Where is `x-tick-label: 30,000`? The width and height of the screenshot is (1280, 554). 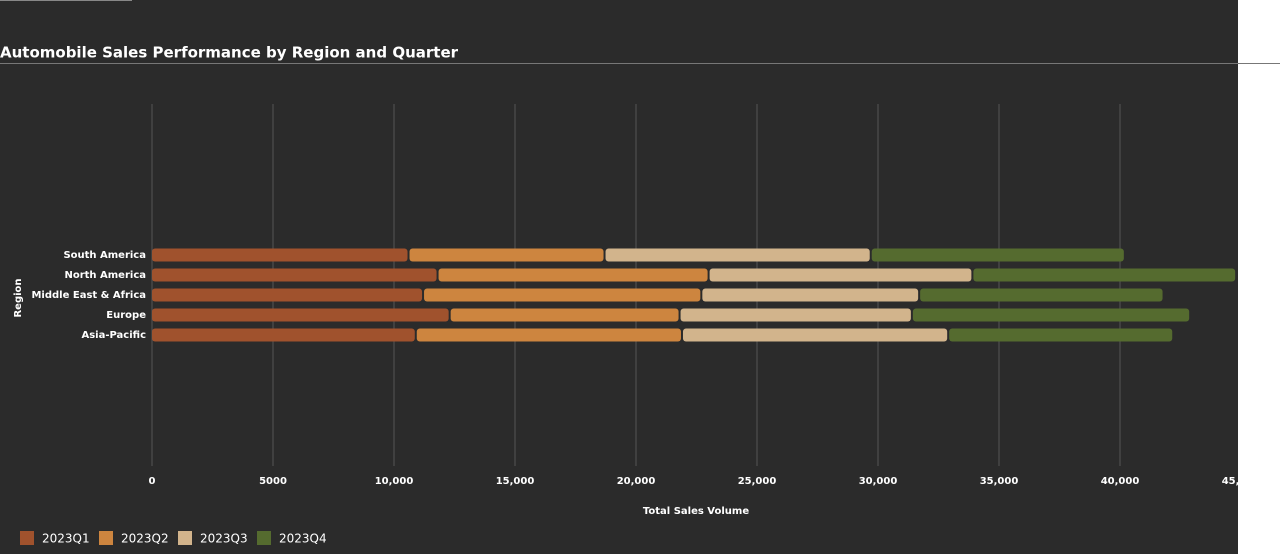
x-tick-label: 30,000 is located at coordinates (878, 481).